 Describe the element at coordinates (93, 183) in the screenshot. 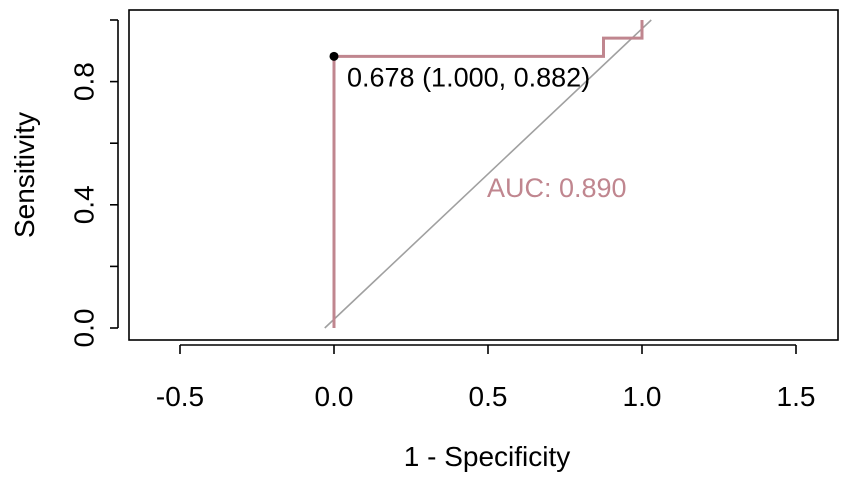

I see `y-axis: 0.0 0.4 0.8` at that location.